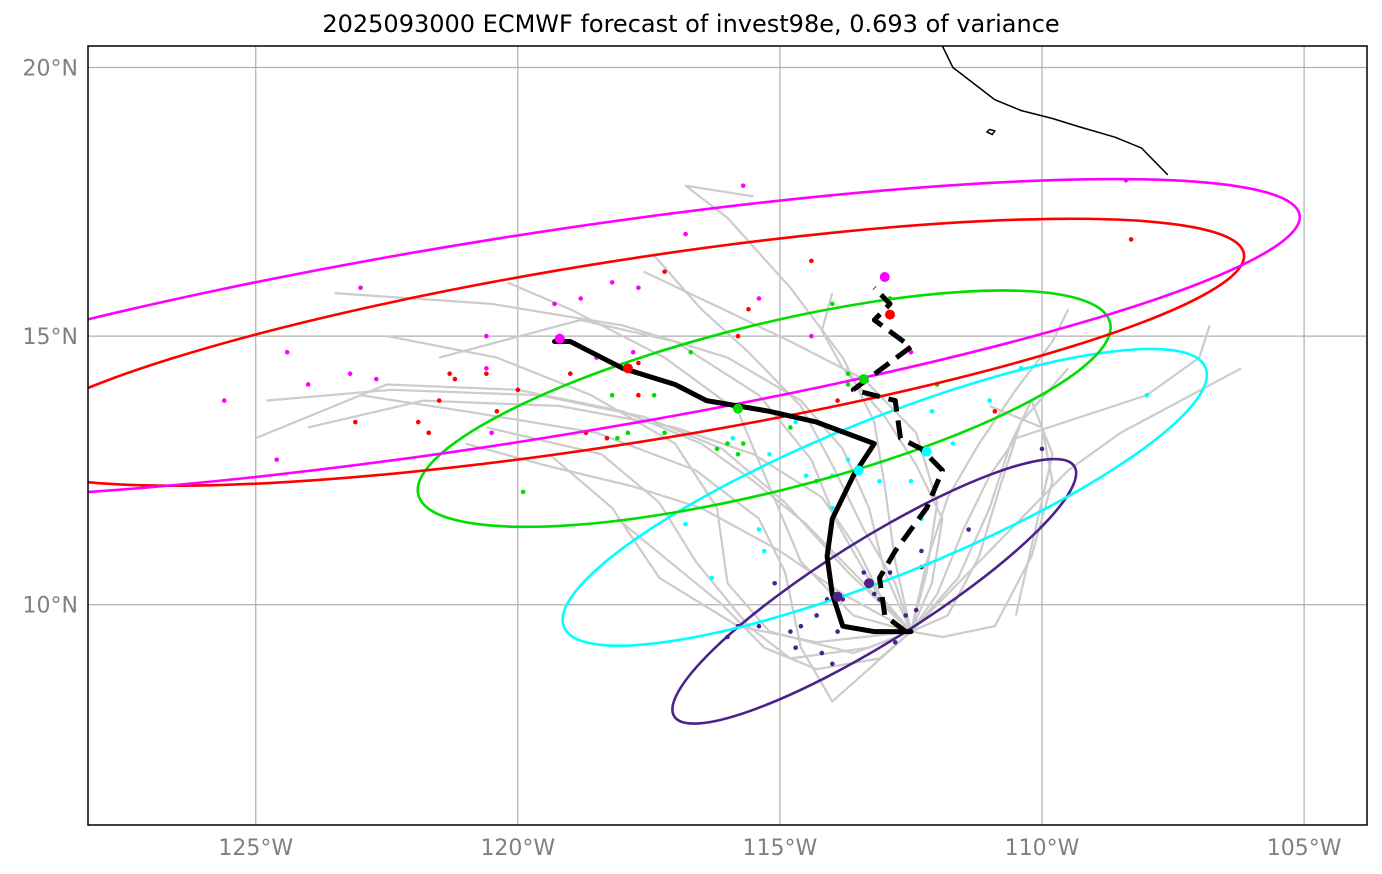 The width and height of the screenshot is (1382, 874). What do you see at coordinates (1055, 111) in the screenshot?
I see `coastline` at bounding box center [1055, 111].